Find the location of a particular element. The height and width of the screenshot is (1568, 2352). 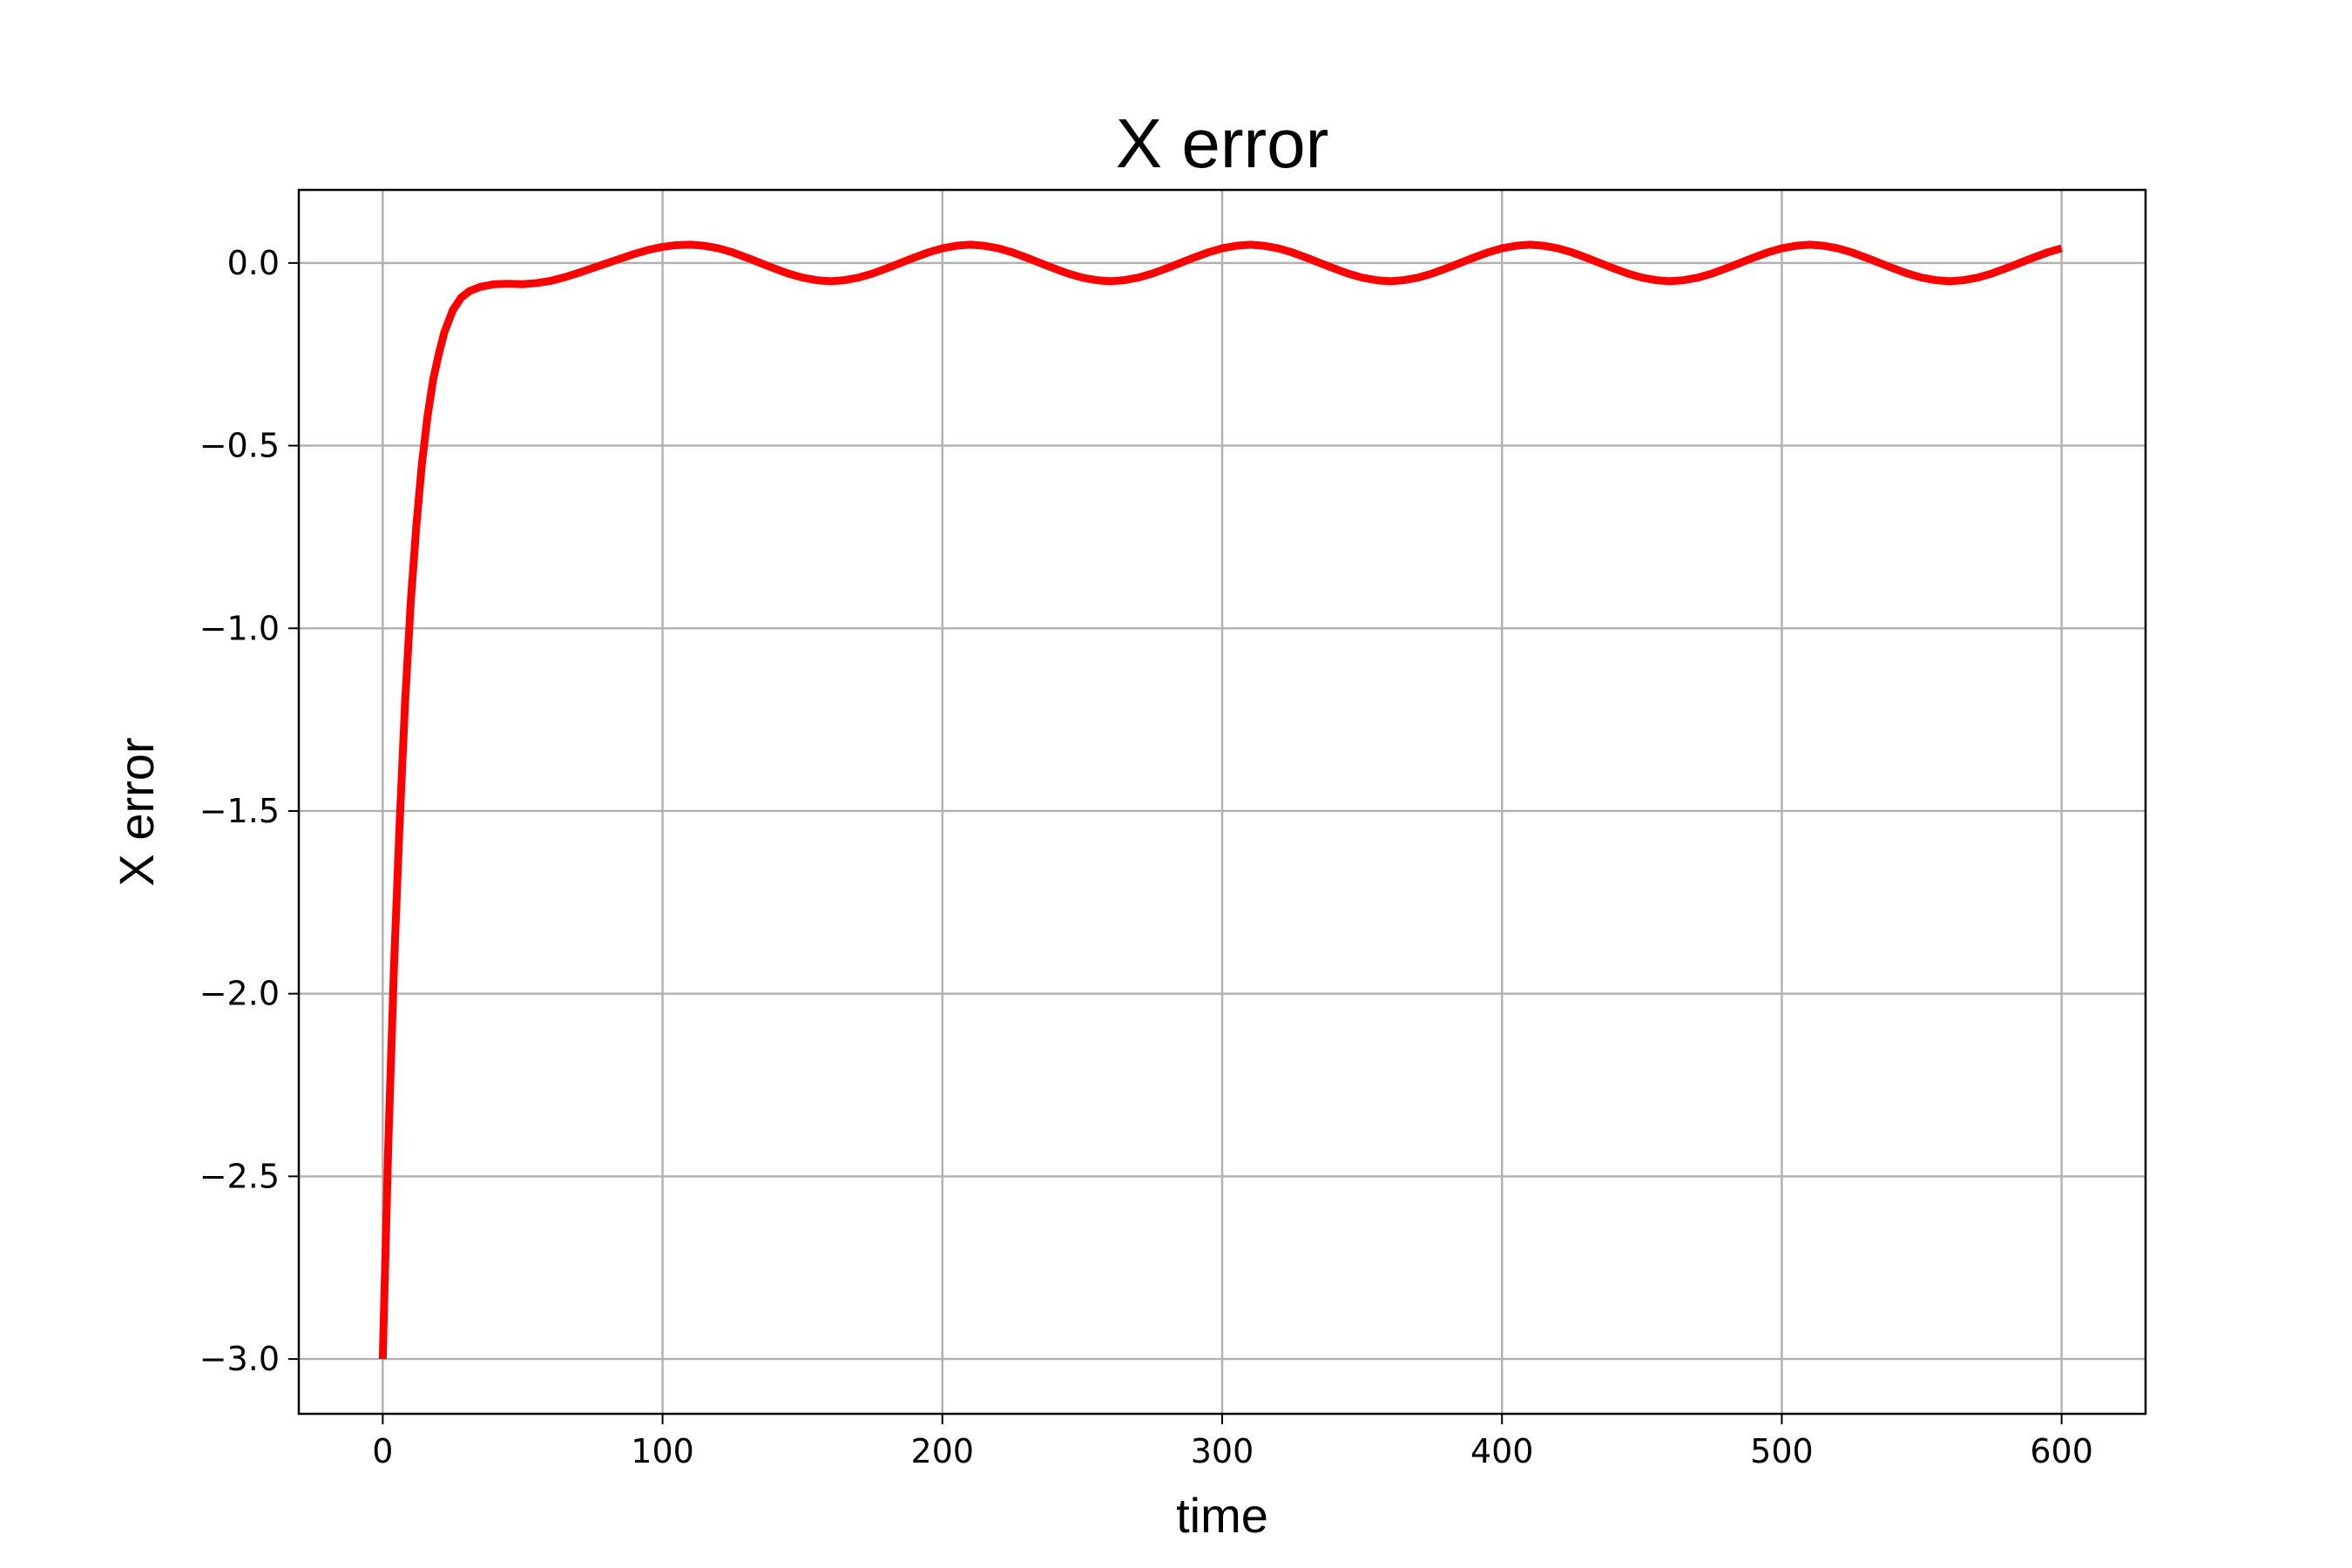

y-tick-label: −1.0 is located at coordinates (240, 628).